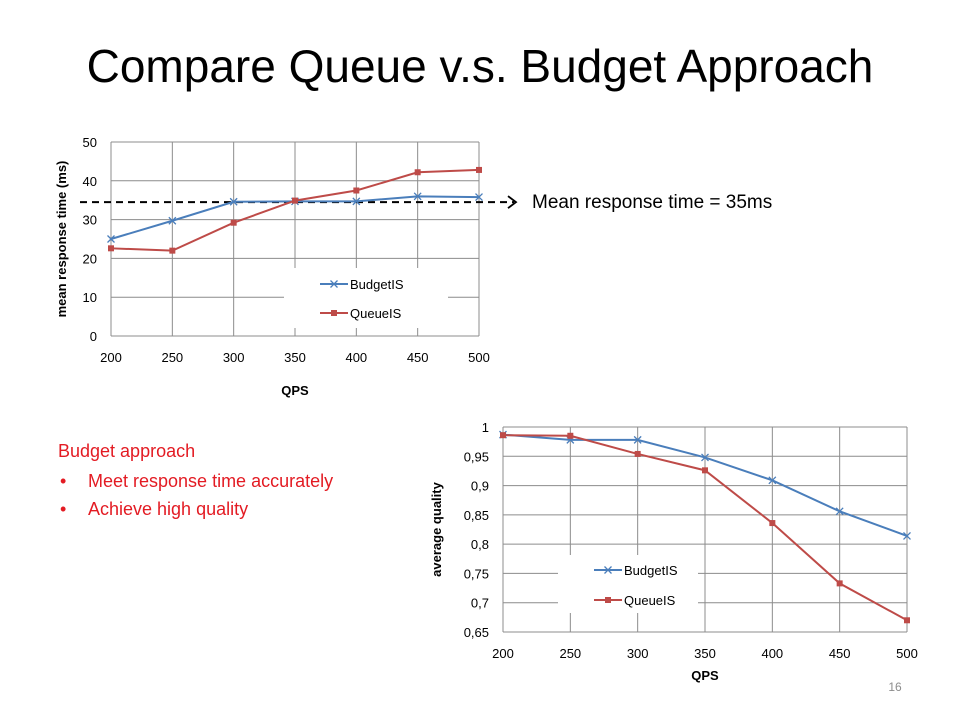  Describe the element at coordinates (480, 486) in the screenshot. I see `y-tick-label: 0,9` at that location.